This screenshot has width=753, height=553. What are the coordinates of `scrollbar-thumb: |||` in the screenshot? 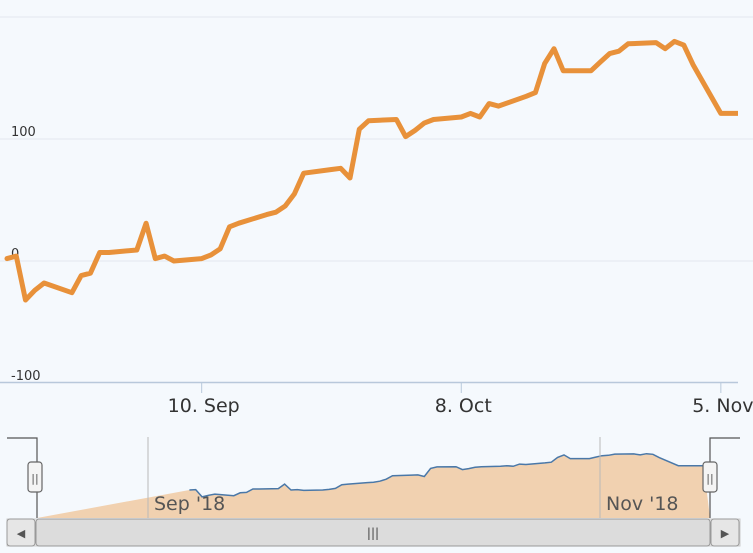 It's located at (373, 532).